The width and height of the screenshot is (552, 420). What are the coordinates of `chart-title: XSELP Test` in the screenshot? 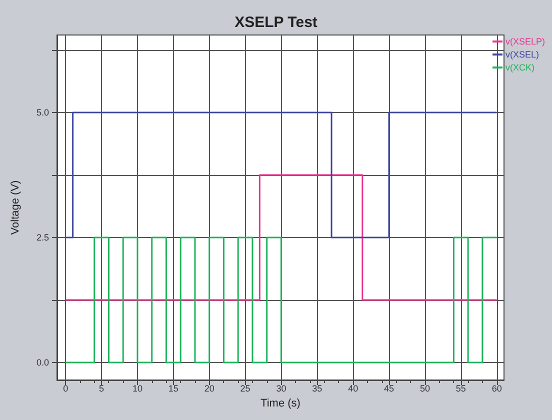 It's located at (276, 22).